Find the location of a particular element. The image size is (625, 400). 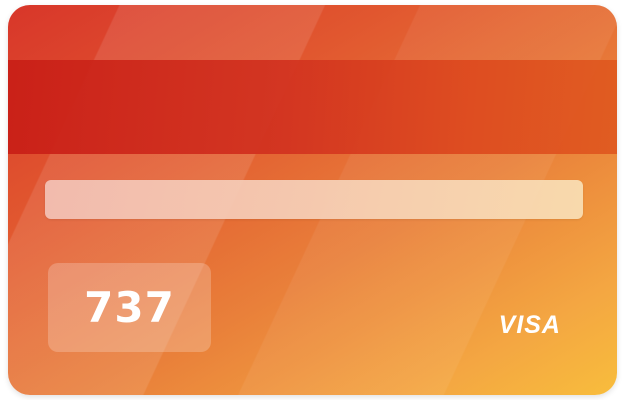

signature-strip is located at coordinates (314, 199).